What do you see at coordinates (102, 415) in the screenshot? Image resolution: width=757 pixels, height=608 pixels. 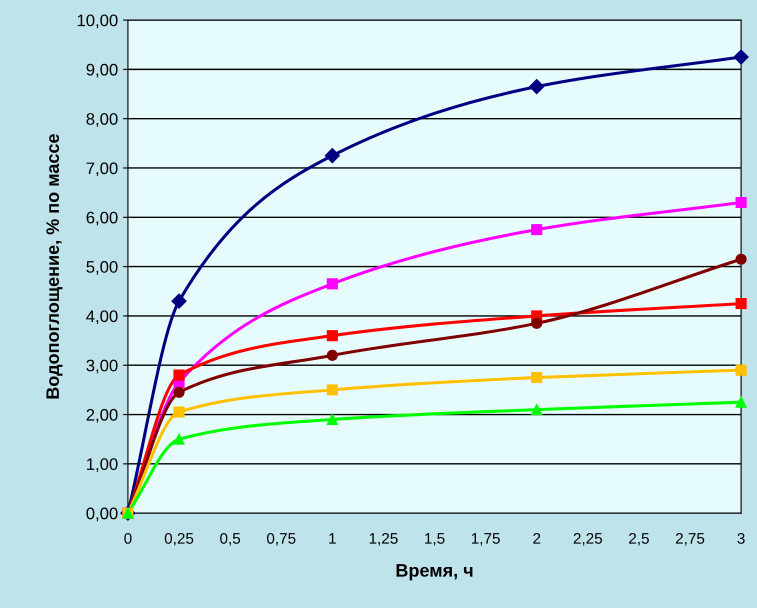 I see `y-tick-label: 2,00` at bounding box center [102, 415].